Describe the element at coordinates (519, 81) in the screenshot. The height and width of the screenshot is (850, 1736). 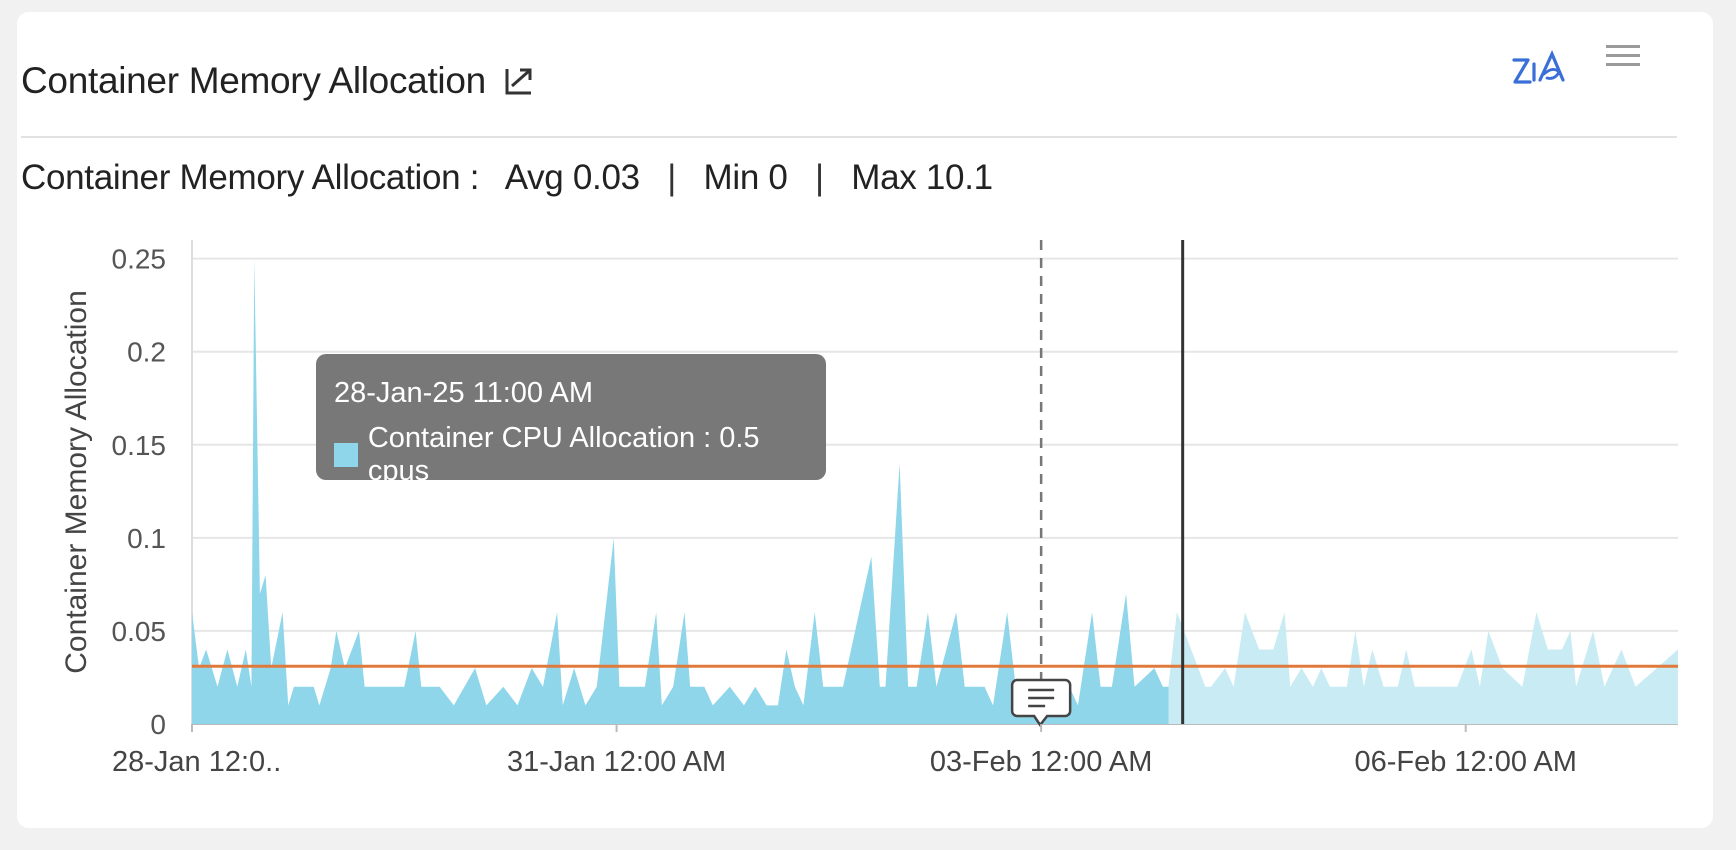
I see `expand-chart-icon` at that location.